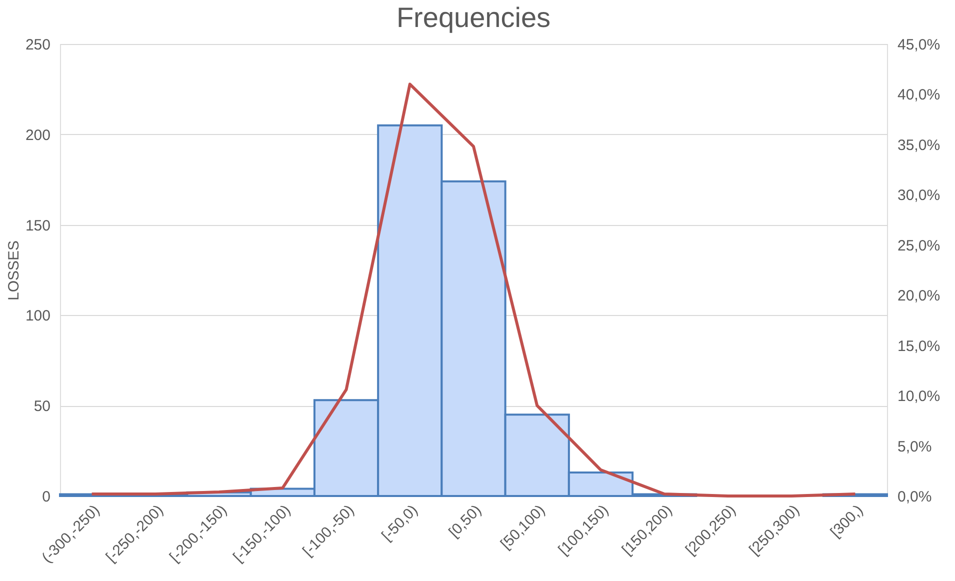 The width and height of the screenshot is (955, 581). What do you see at coordinates (46, 497) in the screenshot?
I see `y-tick-label: 0` at bounding box center [46, 497].